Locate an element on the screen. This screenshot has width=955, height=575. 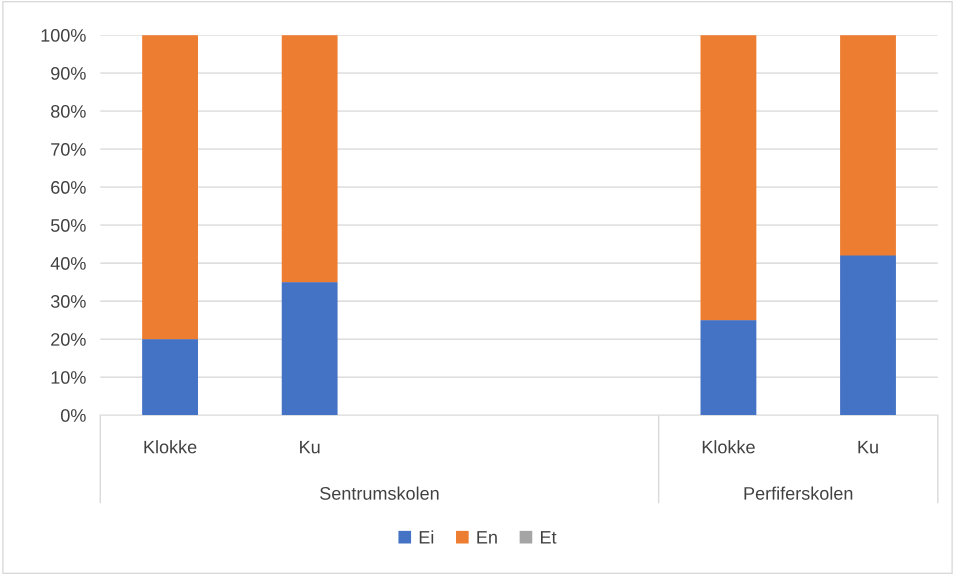
legend-label: En is located at coordinates (487, 537).